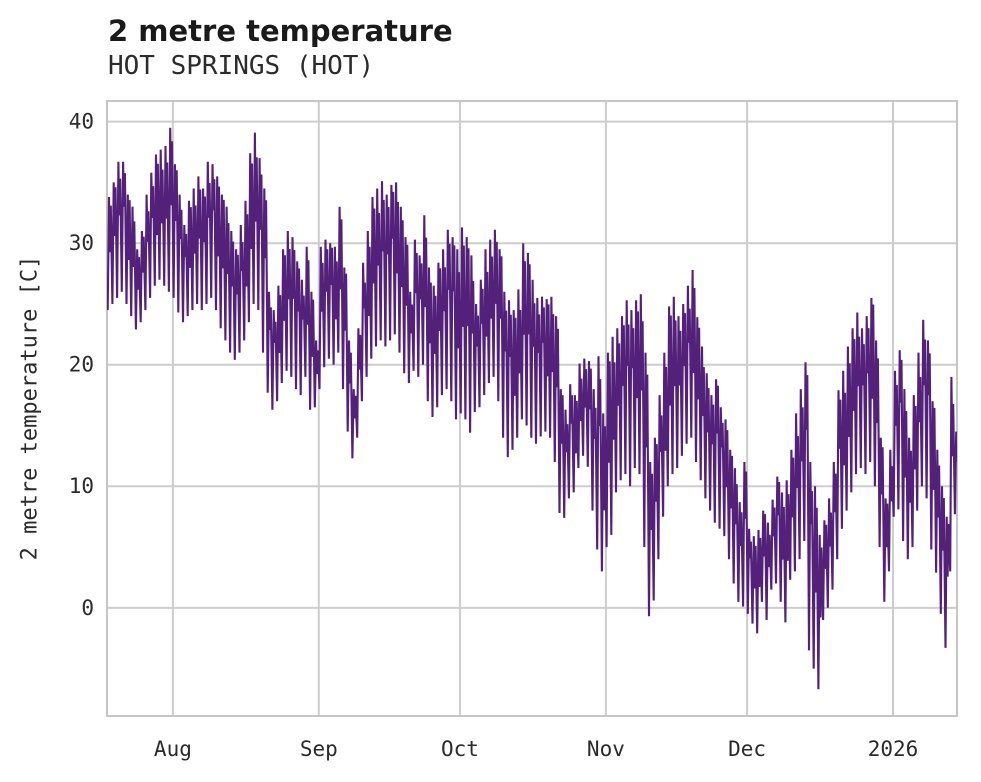  What do you see at coordinates (893, 749) in the screenshot?
I see `x-tick-label: 2026` at bounding box center [893, 749].